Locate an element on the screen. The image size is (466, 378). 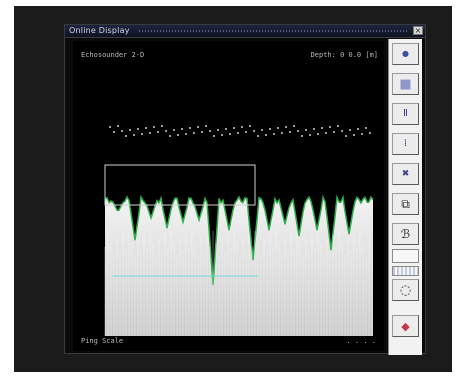
eraser-button: ◆ is located at coordinates (405, 326).